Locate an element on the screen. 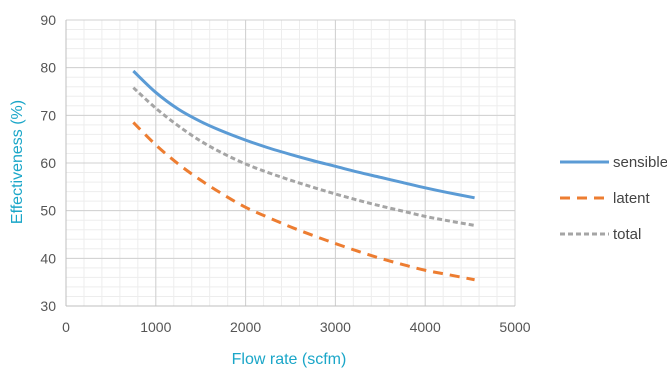 The width and height of the screenshot is (667, 372). x-tick-label: 2000 is located at coordinates (245, 327).